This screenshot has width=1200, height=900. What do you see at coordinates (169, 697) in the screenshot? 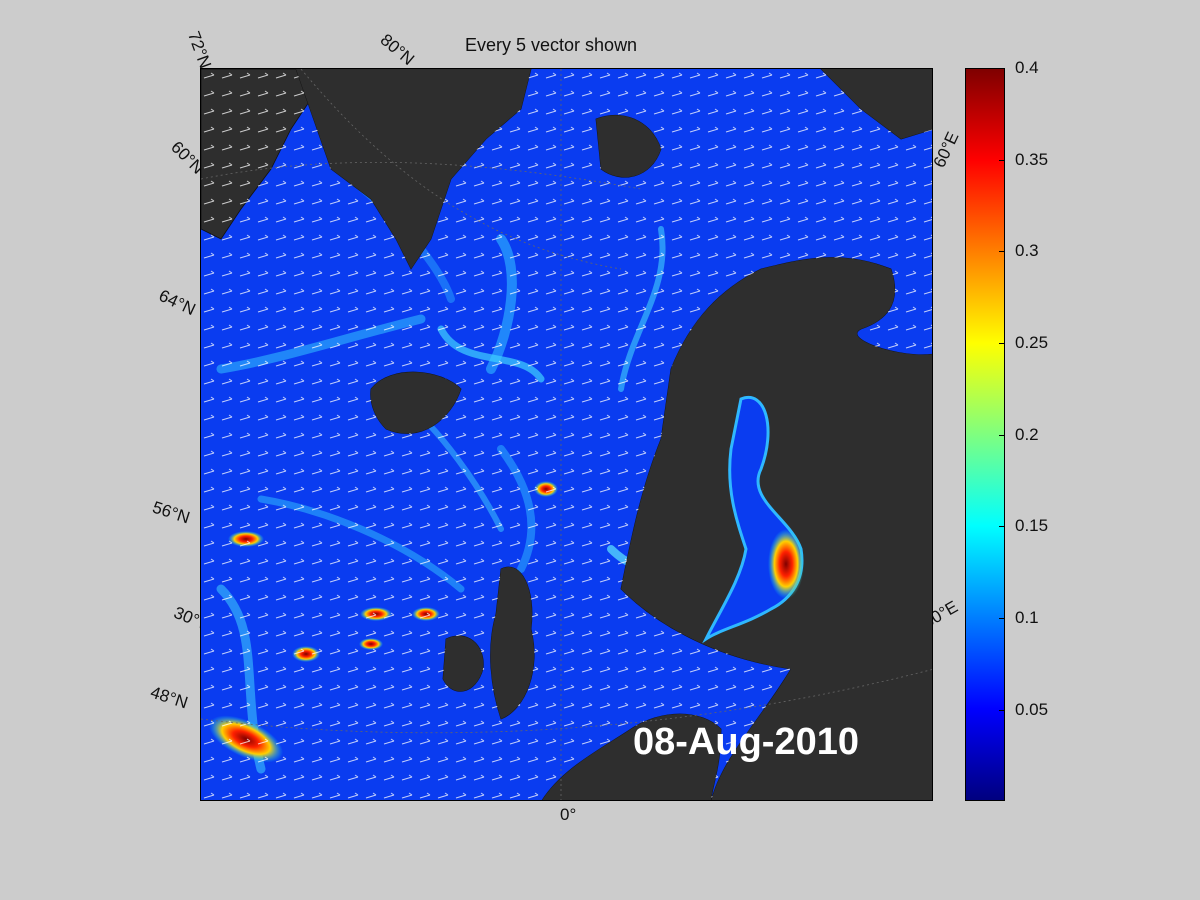
I see `lat-label-48n: 48°N` at bounding box center [169, 697].